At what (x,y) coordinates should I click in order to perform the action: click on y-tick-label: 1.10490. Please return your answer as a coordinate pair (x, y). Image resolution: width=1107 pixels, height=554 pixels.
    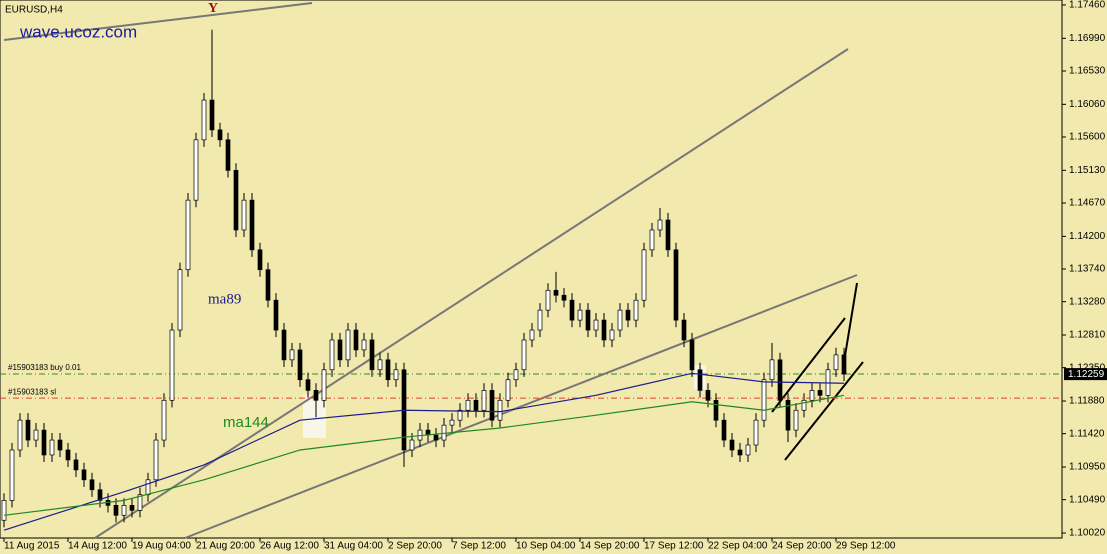
    Looking at the image, I should click on (1087, 499).